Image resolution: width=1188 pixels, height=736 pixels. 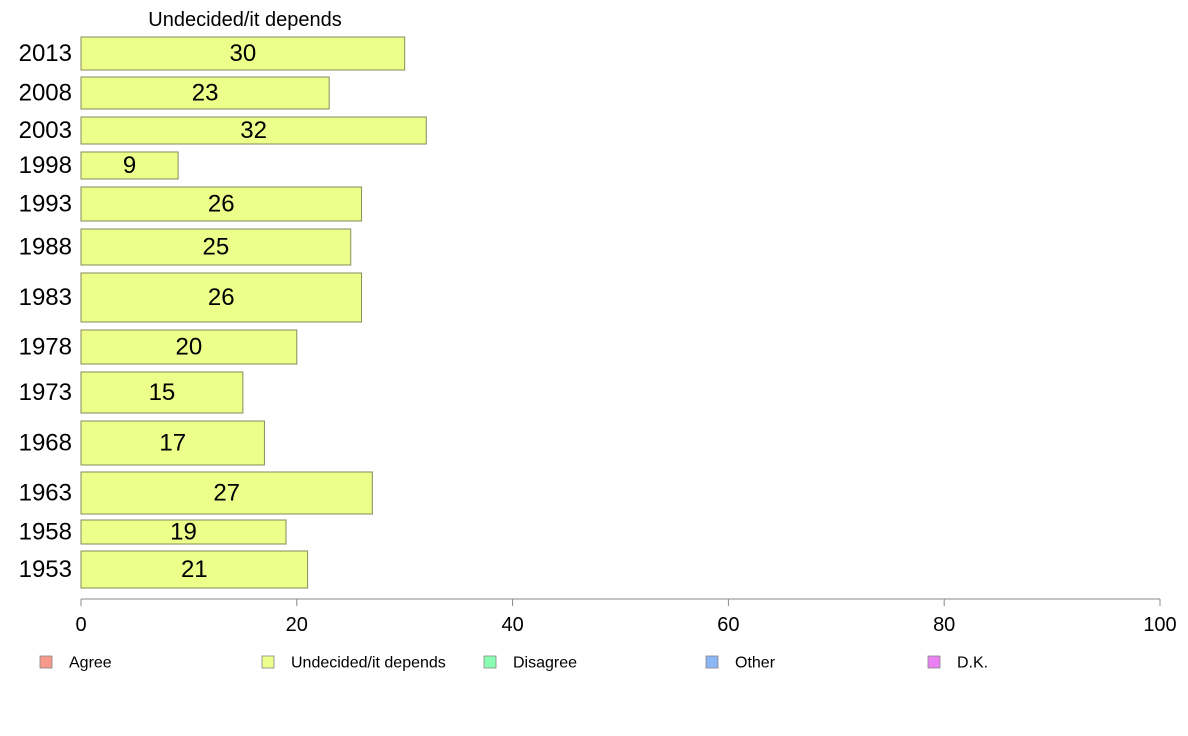 I want to click on bar-2008, so click(x=205, y=93).